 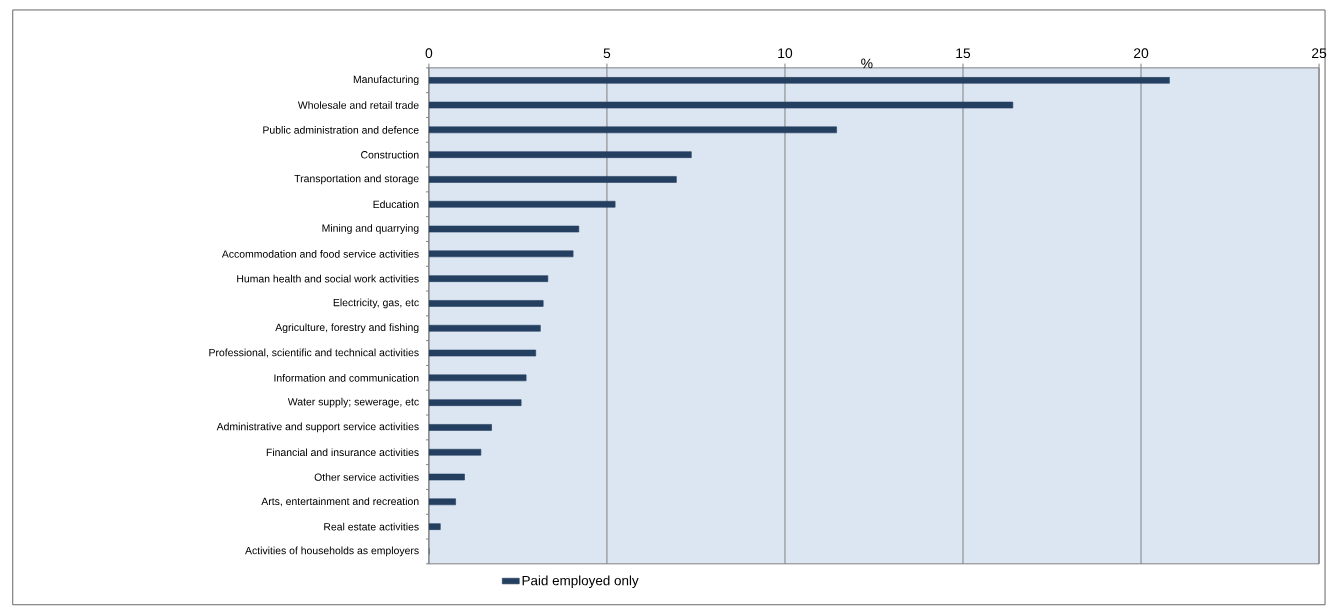 I want to click on y-tick-label: Professional, scientific and technical activities, so click(x=314, y=353).